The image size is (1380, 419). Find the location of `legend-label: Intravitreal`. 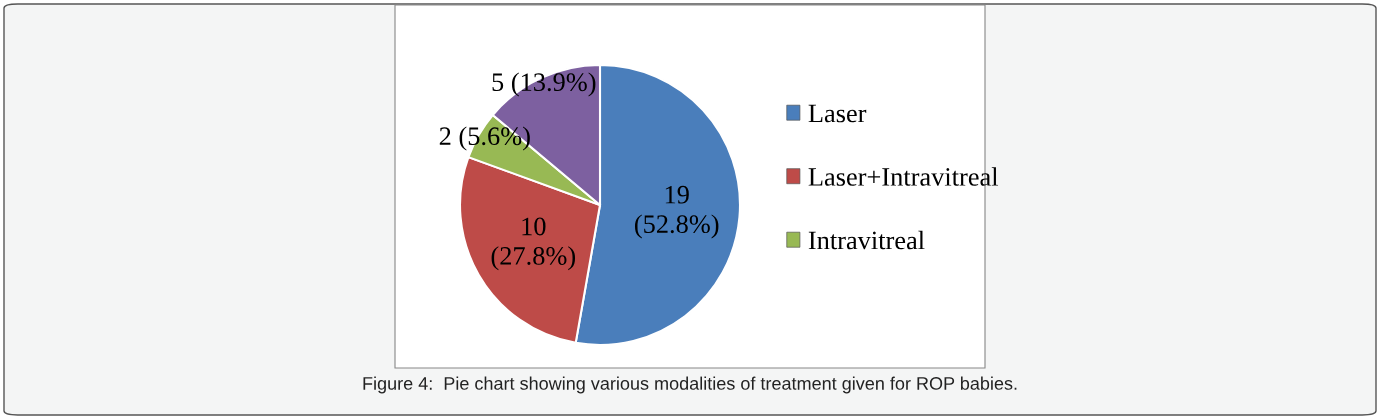

legend-label: Intravitreal is located at coordinates (866, 240).